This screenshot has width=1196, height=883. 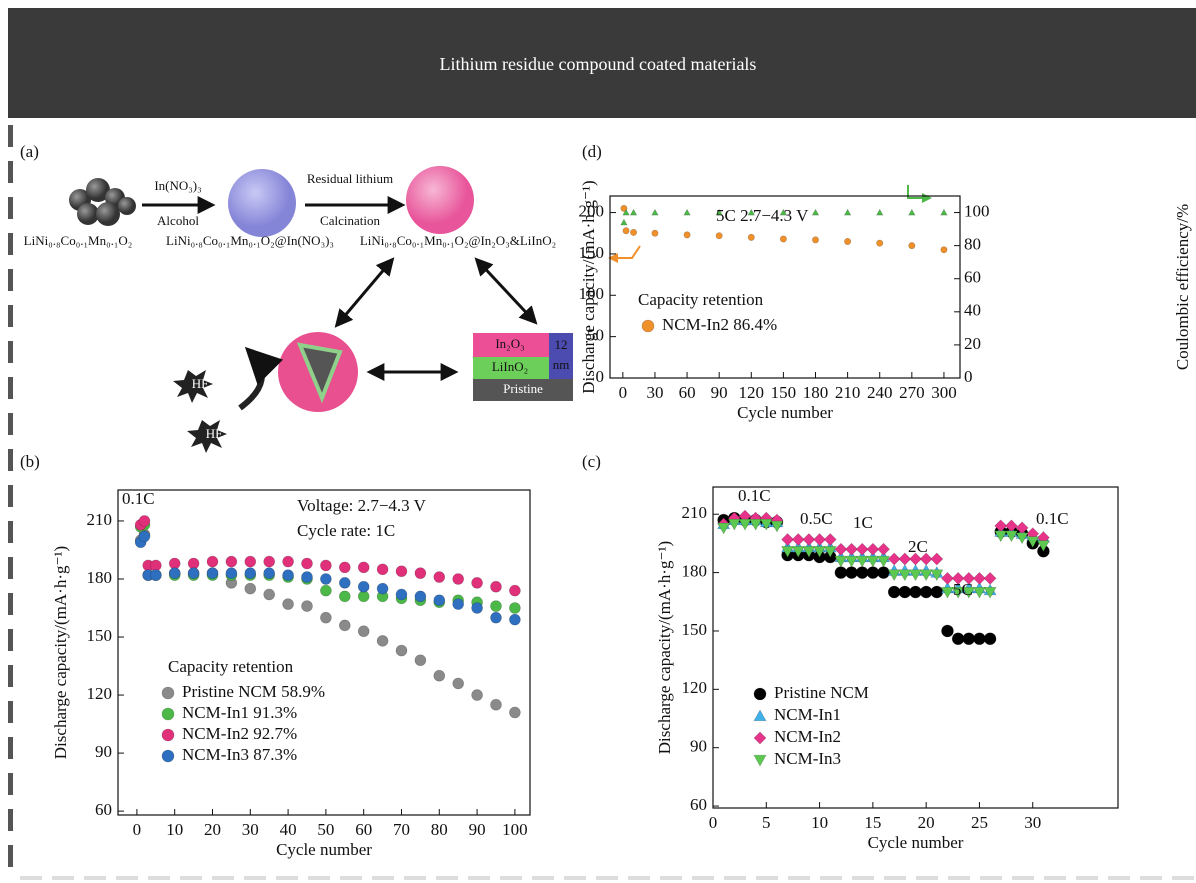 What do you see at coordinates (807, 714) in the screenshot?
I see `legend-label: NCM-In1` at bounding box center [807, 714].